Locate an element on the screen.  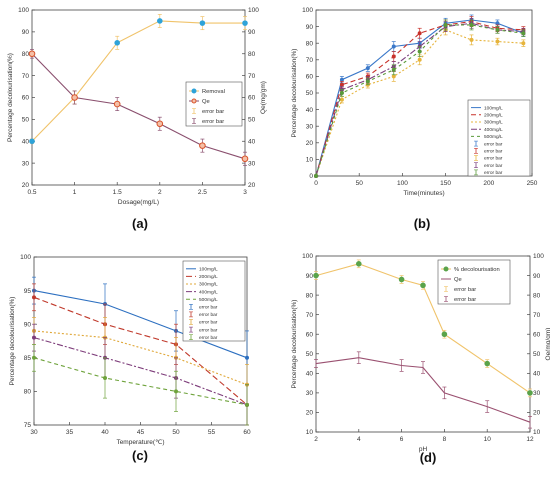
x-tick-label: 50 is located at coordinates (360, 183).